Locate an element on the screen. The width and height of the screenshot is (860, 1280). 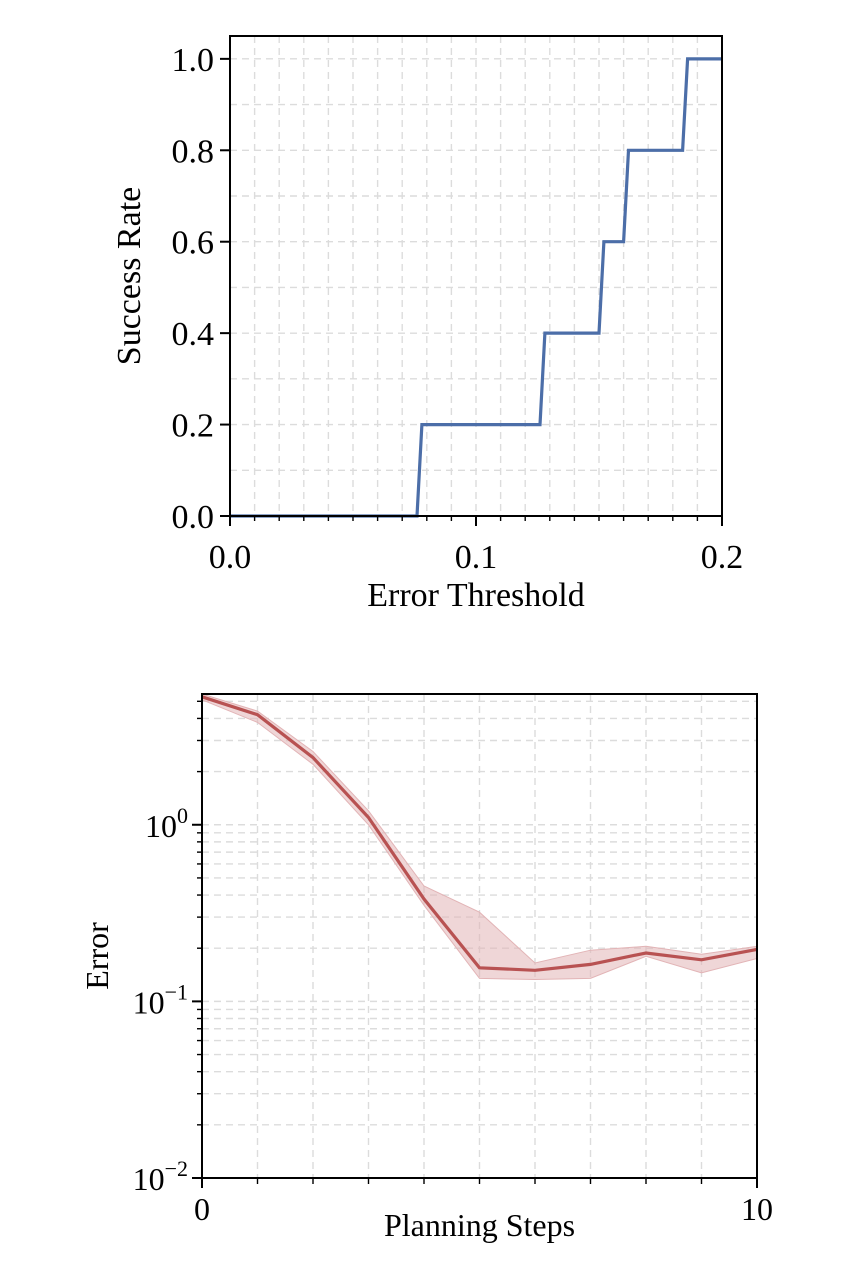
error-x-tick-label: 0 is located at coordinates (202, 1209).